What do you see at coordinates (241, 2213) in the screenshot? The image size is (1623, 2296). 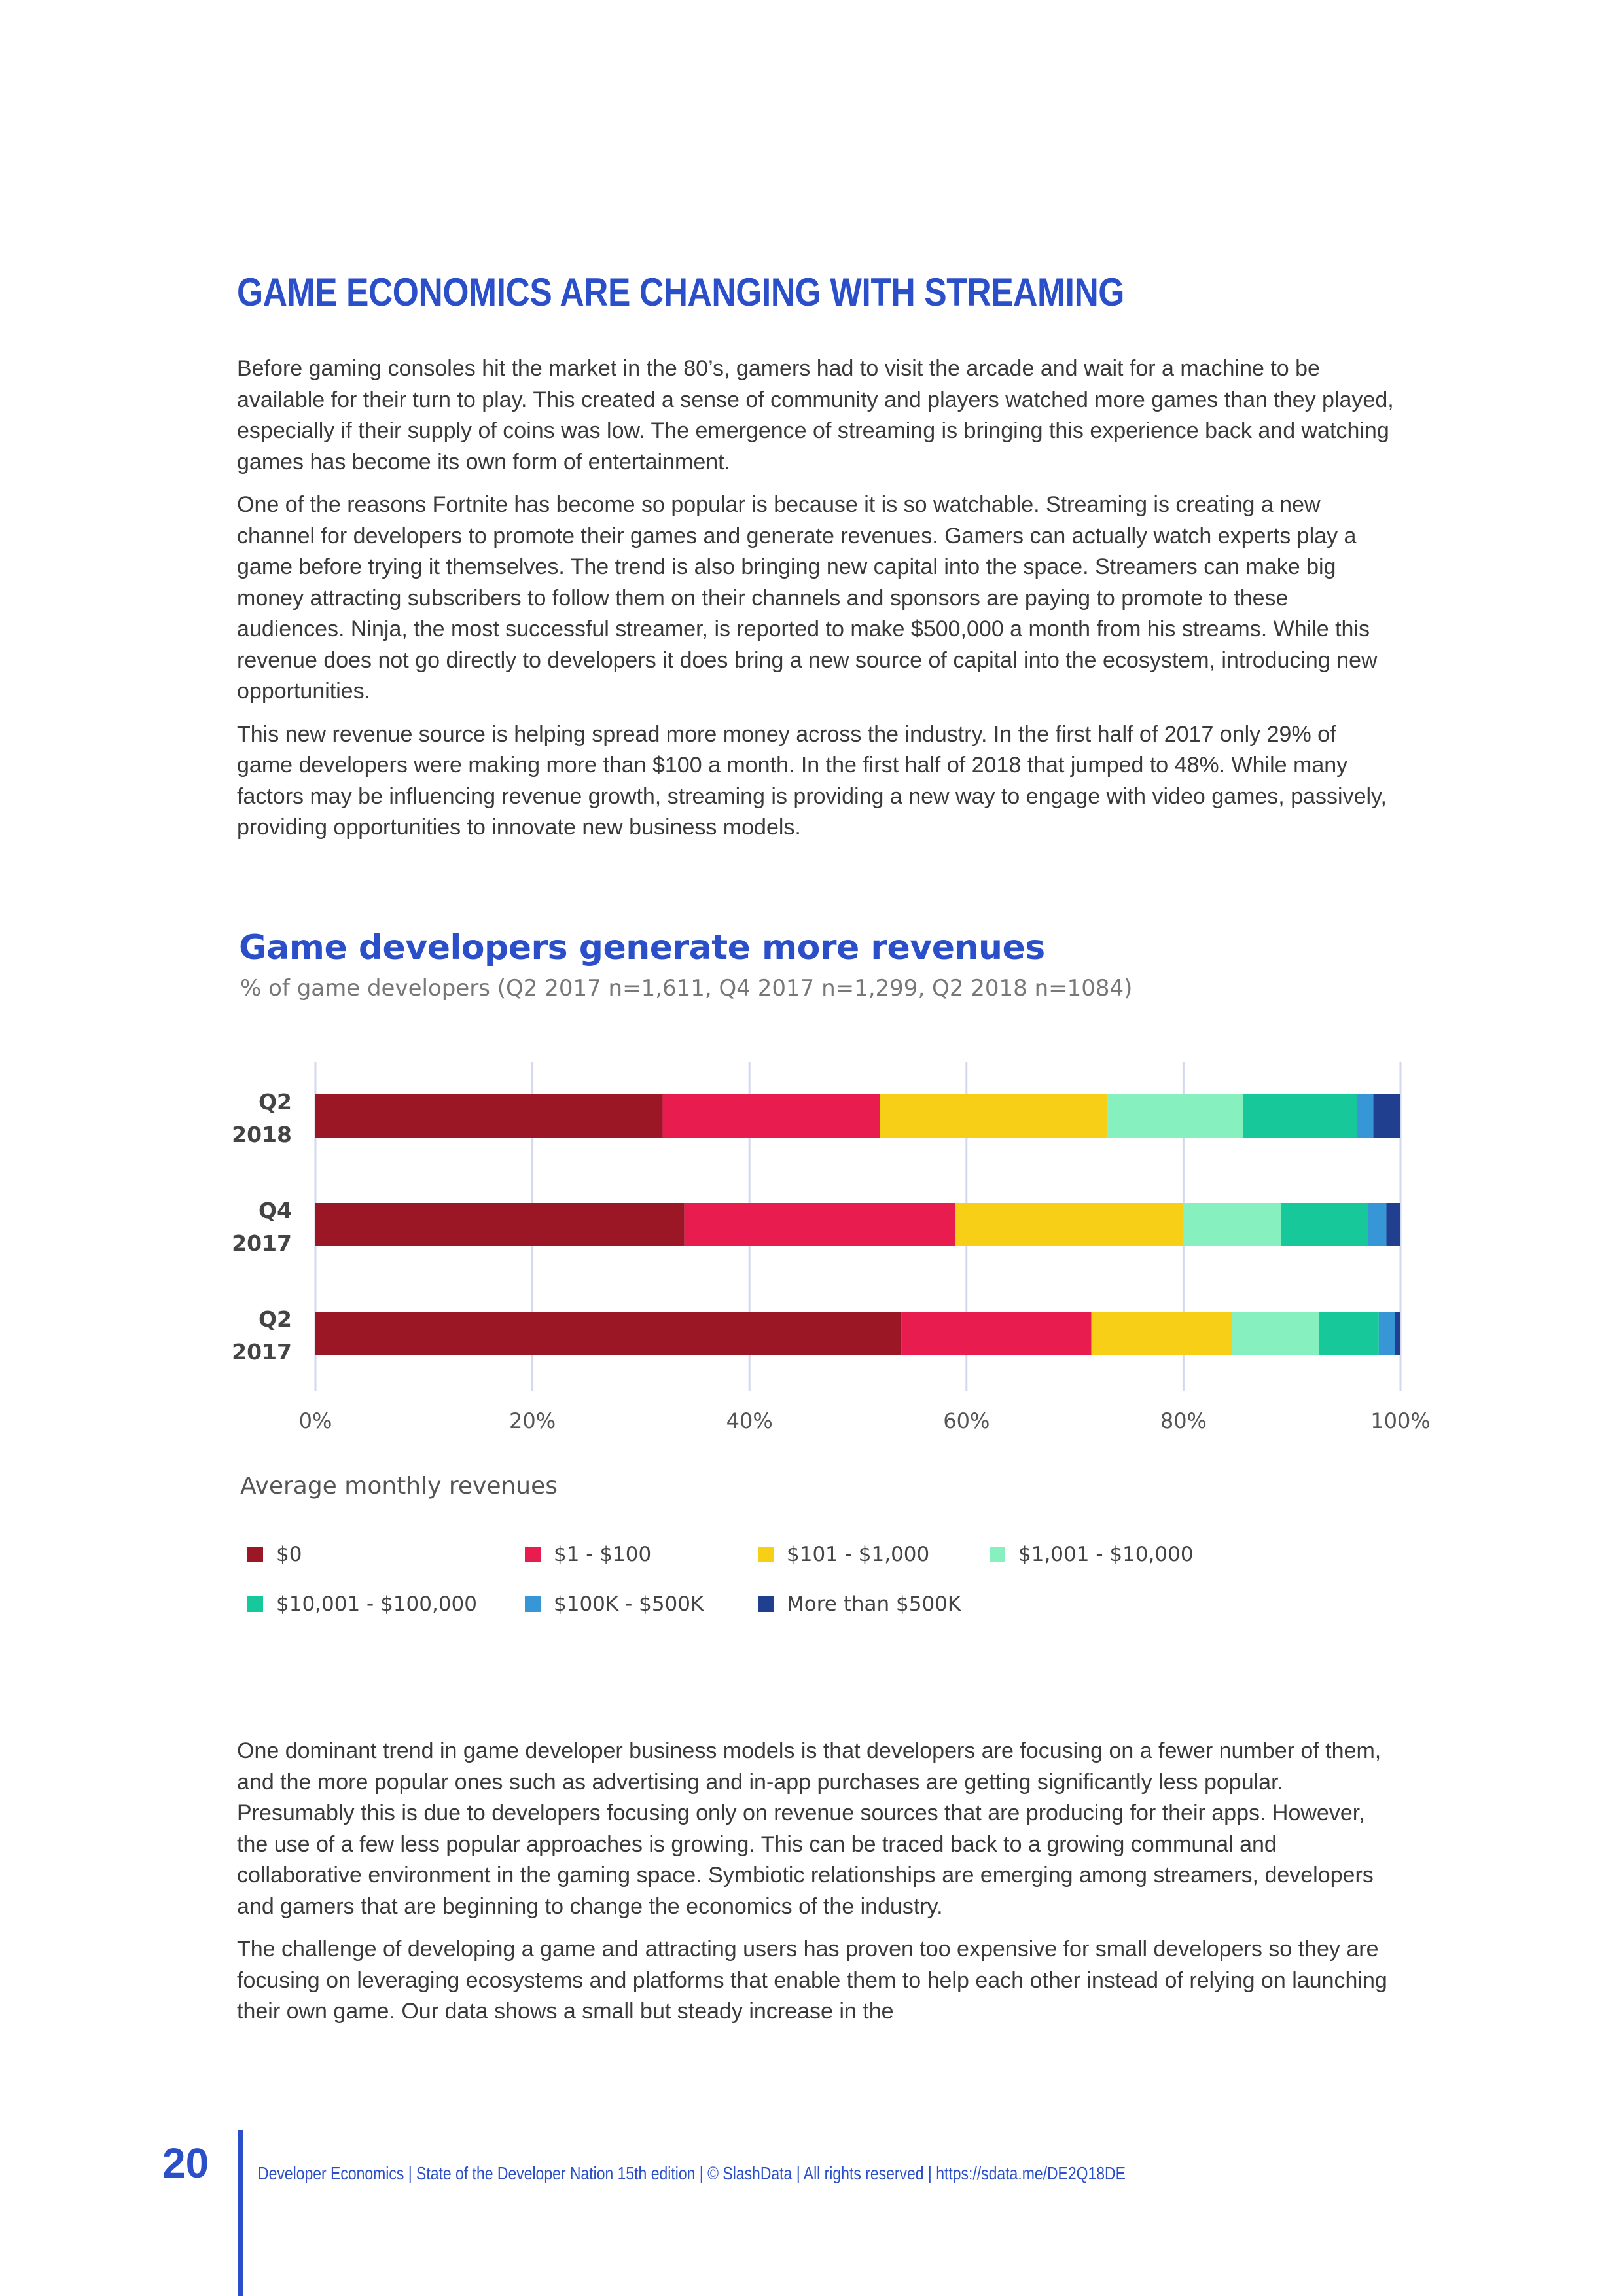 I see `footer-divider` at bounding box center [241, 2213].